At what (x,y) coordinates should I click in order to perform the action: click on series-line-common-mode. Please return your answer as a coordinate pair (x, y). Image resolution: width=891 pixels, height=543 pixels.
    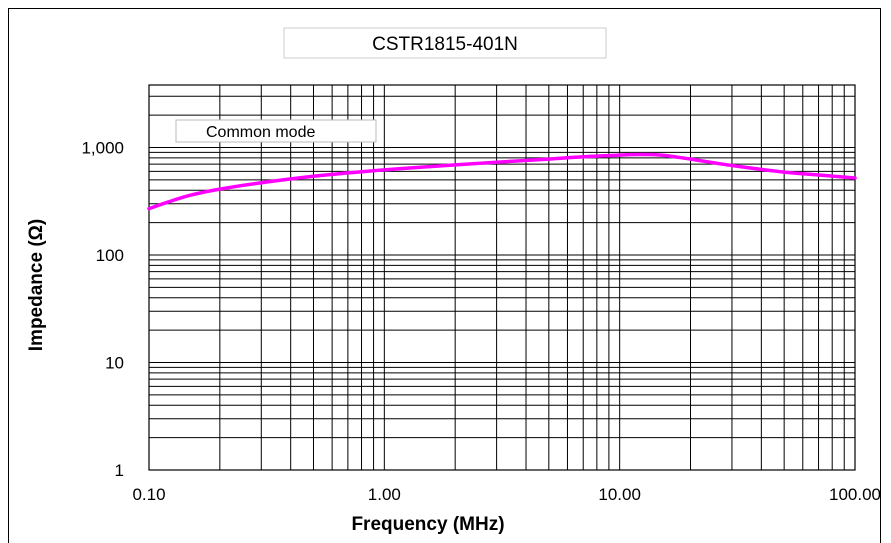
    Looking at the image, I should click on (502, 181).